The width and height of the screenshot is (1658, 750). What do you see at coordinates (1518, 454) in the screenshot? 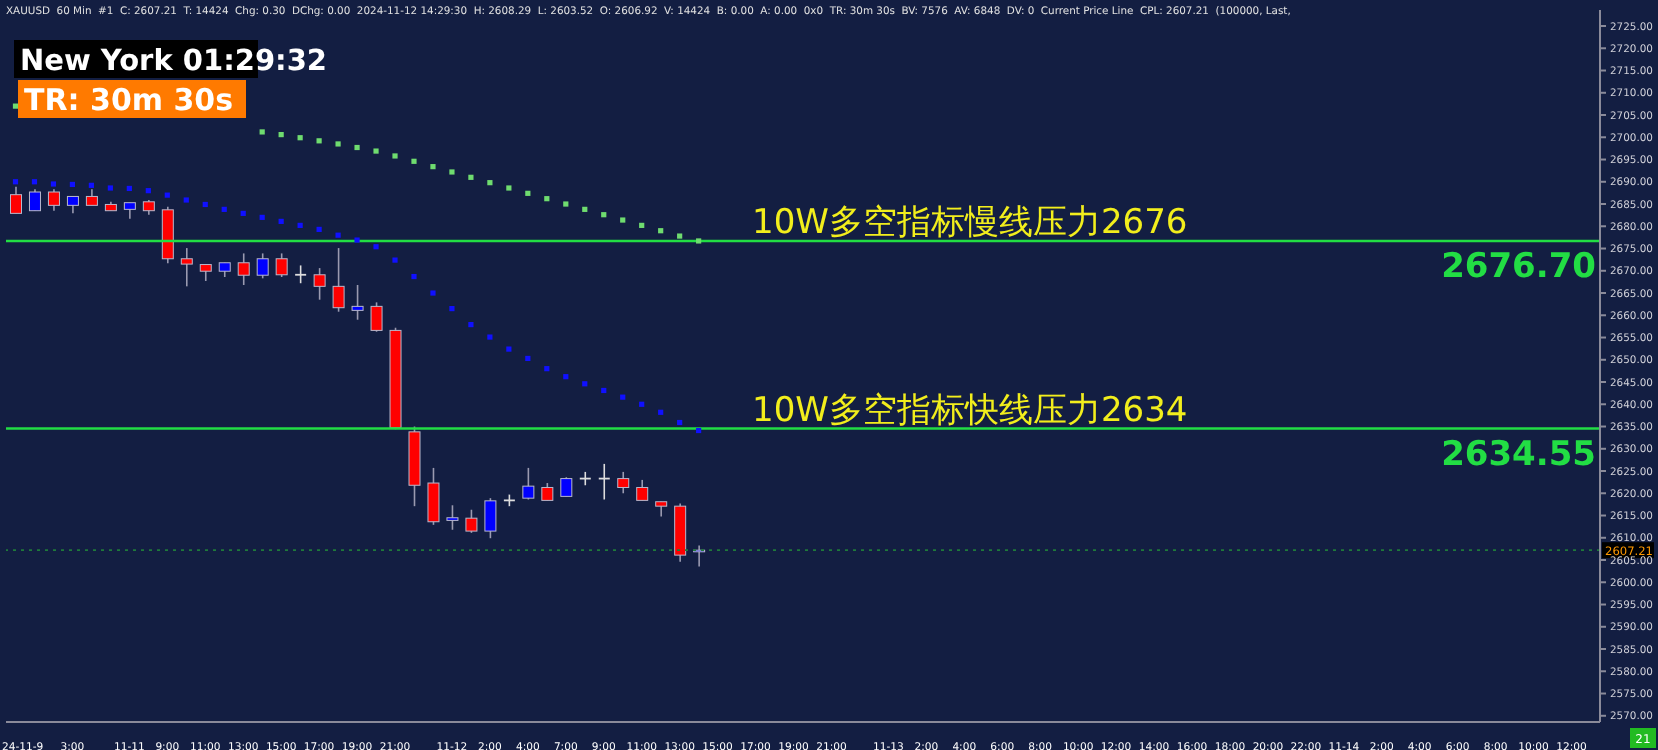
I see `ref-line-label: 2634.55` at bounding box center [1518, 454].